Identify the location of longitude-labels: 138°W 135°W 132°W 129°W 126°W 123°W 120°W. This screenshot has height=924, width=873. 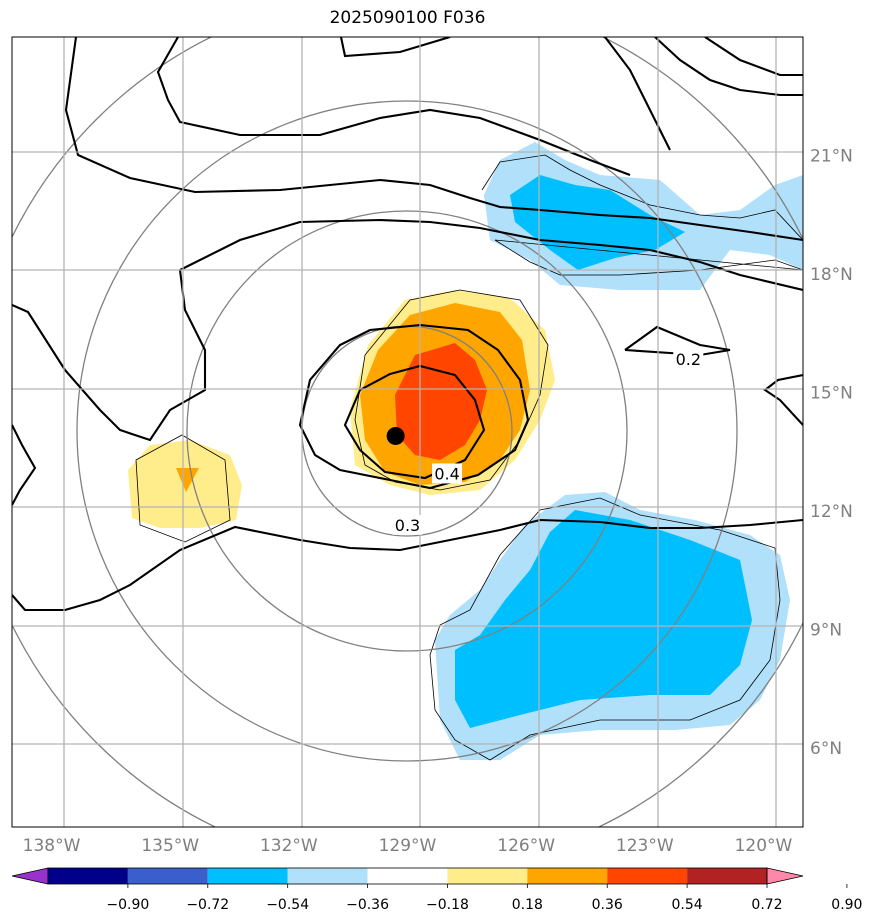
(408, 846).